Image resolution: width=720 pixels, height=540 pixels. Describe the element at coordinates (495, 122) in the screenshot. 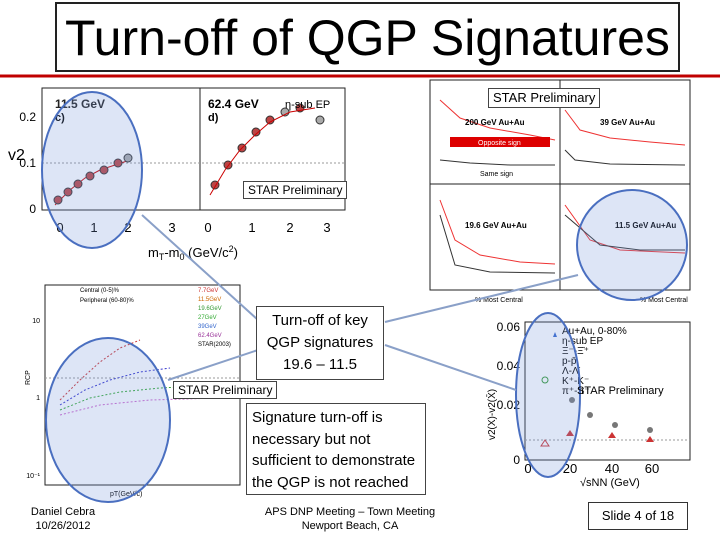

I see `panel-label: 200 GeV Au+Au` at that location.